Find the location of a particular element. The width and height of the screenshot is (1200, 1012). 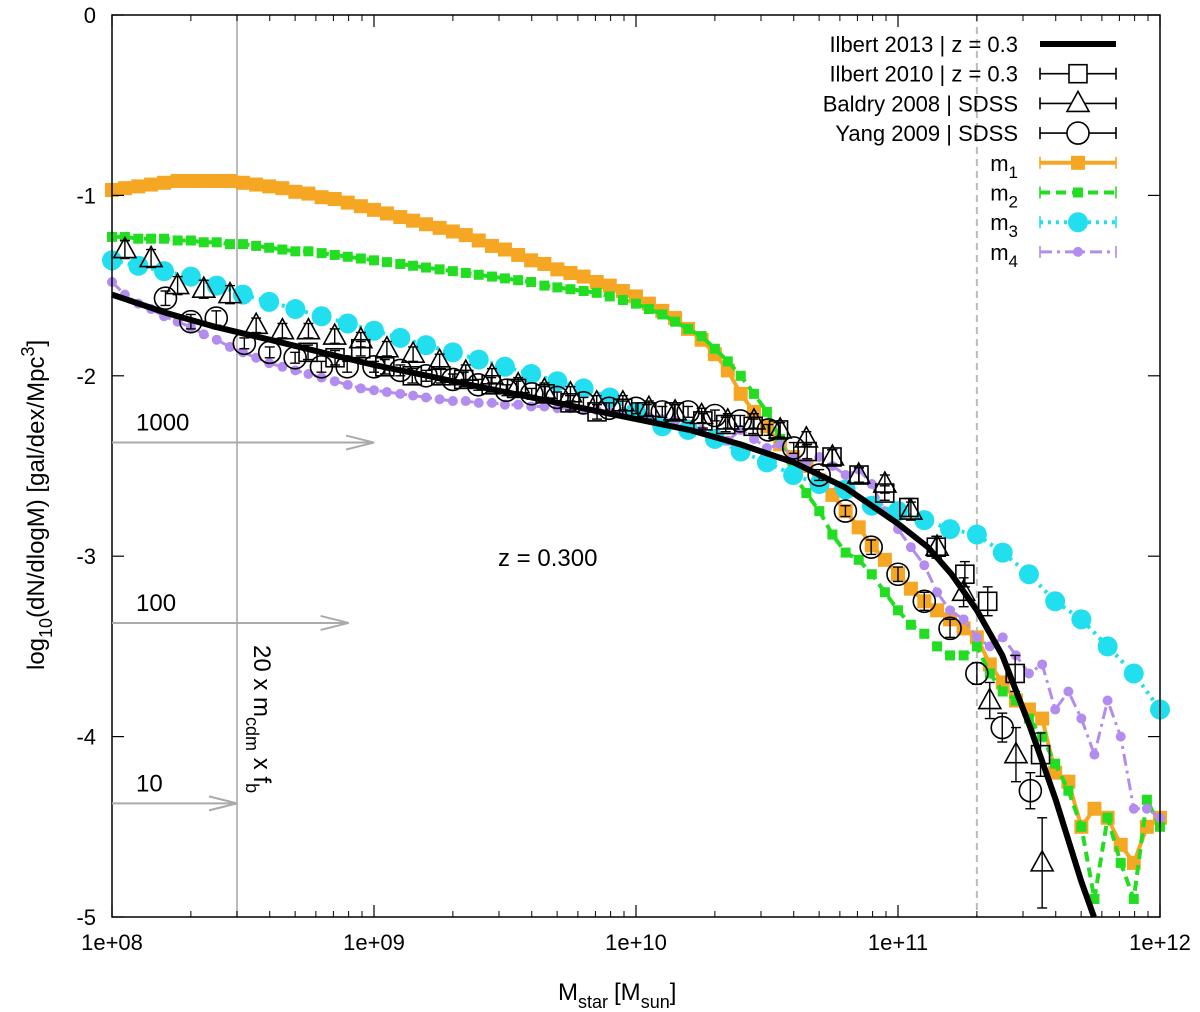

y-tick-label: 0 is located at coordinates (90, 15).